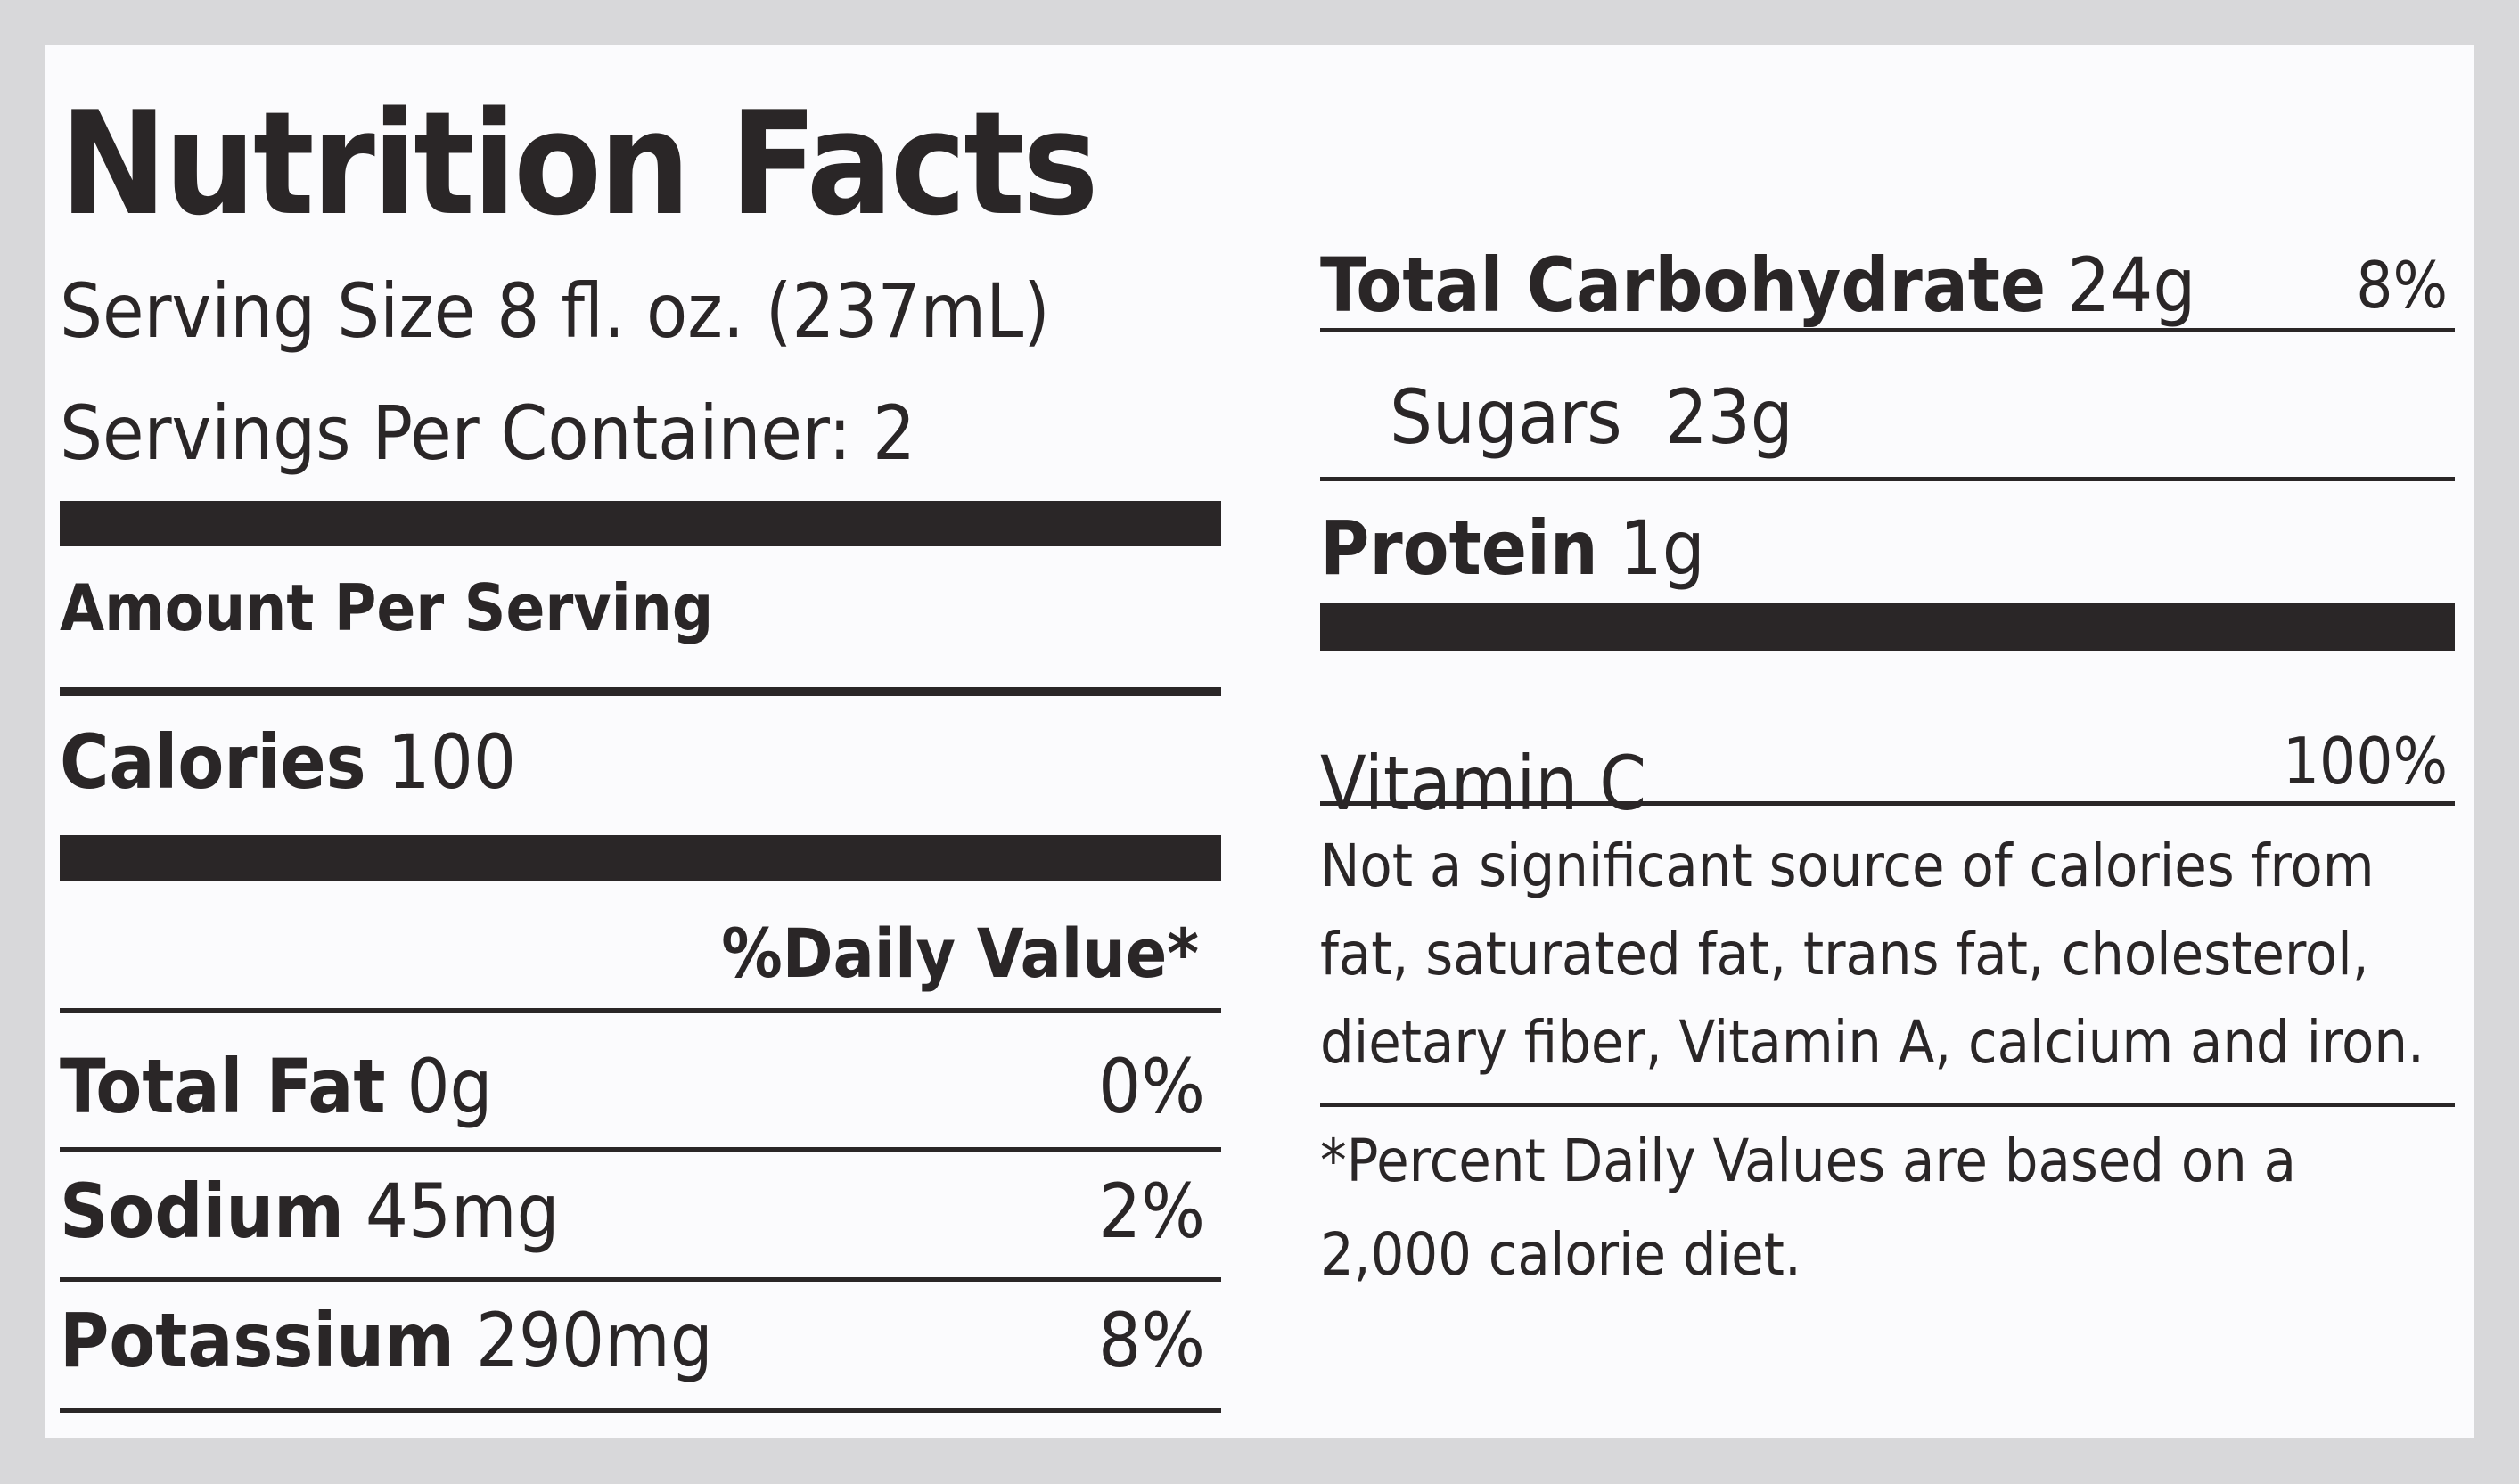 Image resolution: width=2519 pixels, height=1484 pixels. What do you see at coordinates (632, 1211) in the screenshot?
I see `nutrient-row: Sodium 45mg 2%` at bounding box center [632, 1211].